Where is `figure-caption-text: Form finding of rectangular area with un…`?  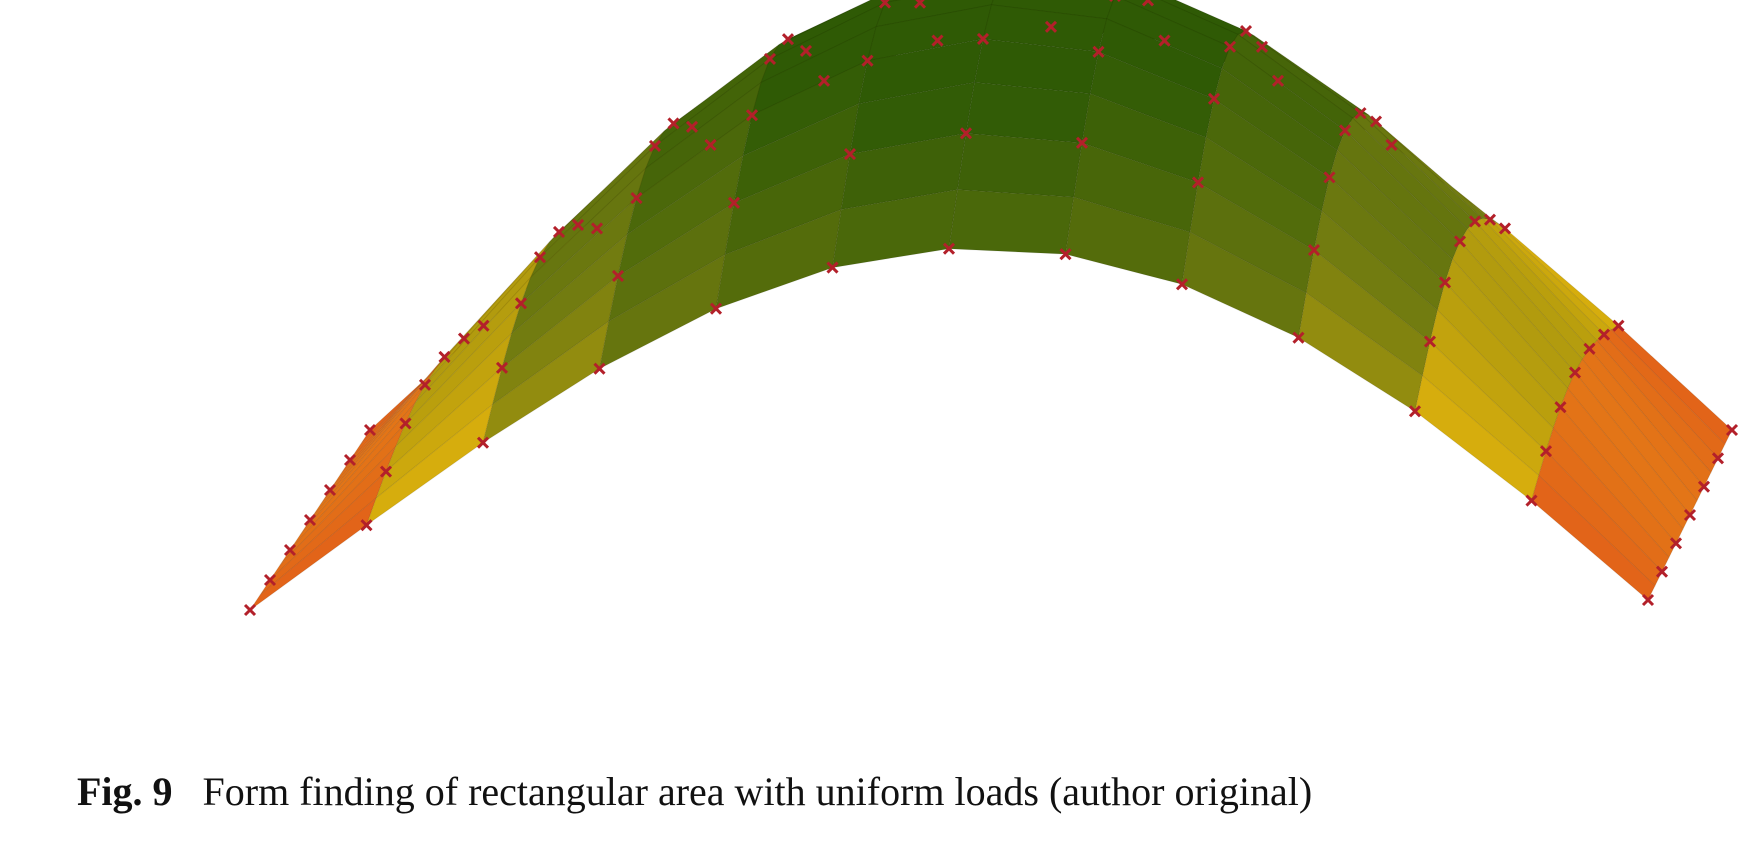 figure-caption-text: Form finding of rectangular area with un… is located at coordinates (757, 791).